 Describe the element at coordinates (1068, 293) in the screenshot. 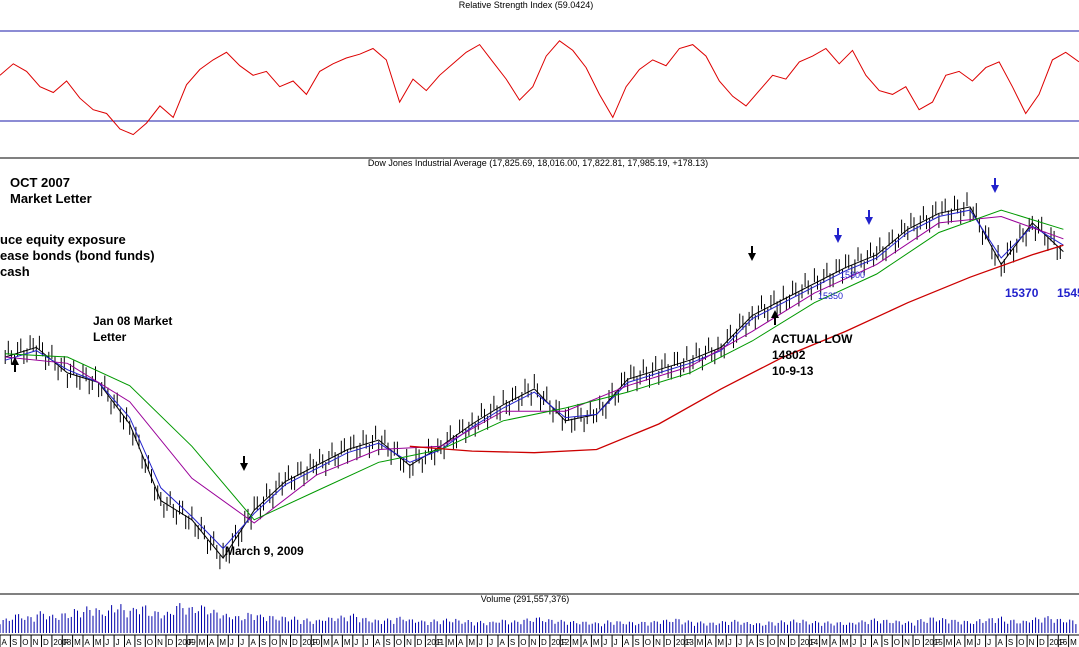

I see `level-1545-label: 1545` at that location.